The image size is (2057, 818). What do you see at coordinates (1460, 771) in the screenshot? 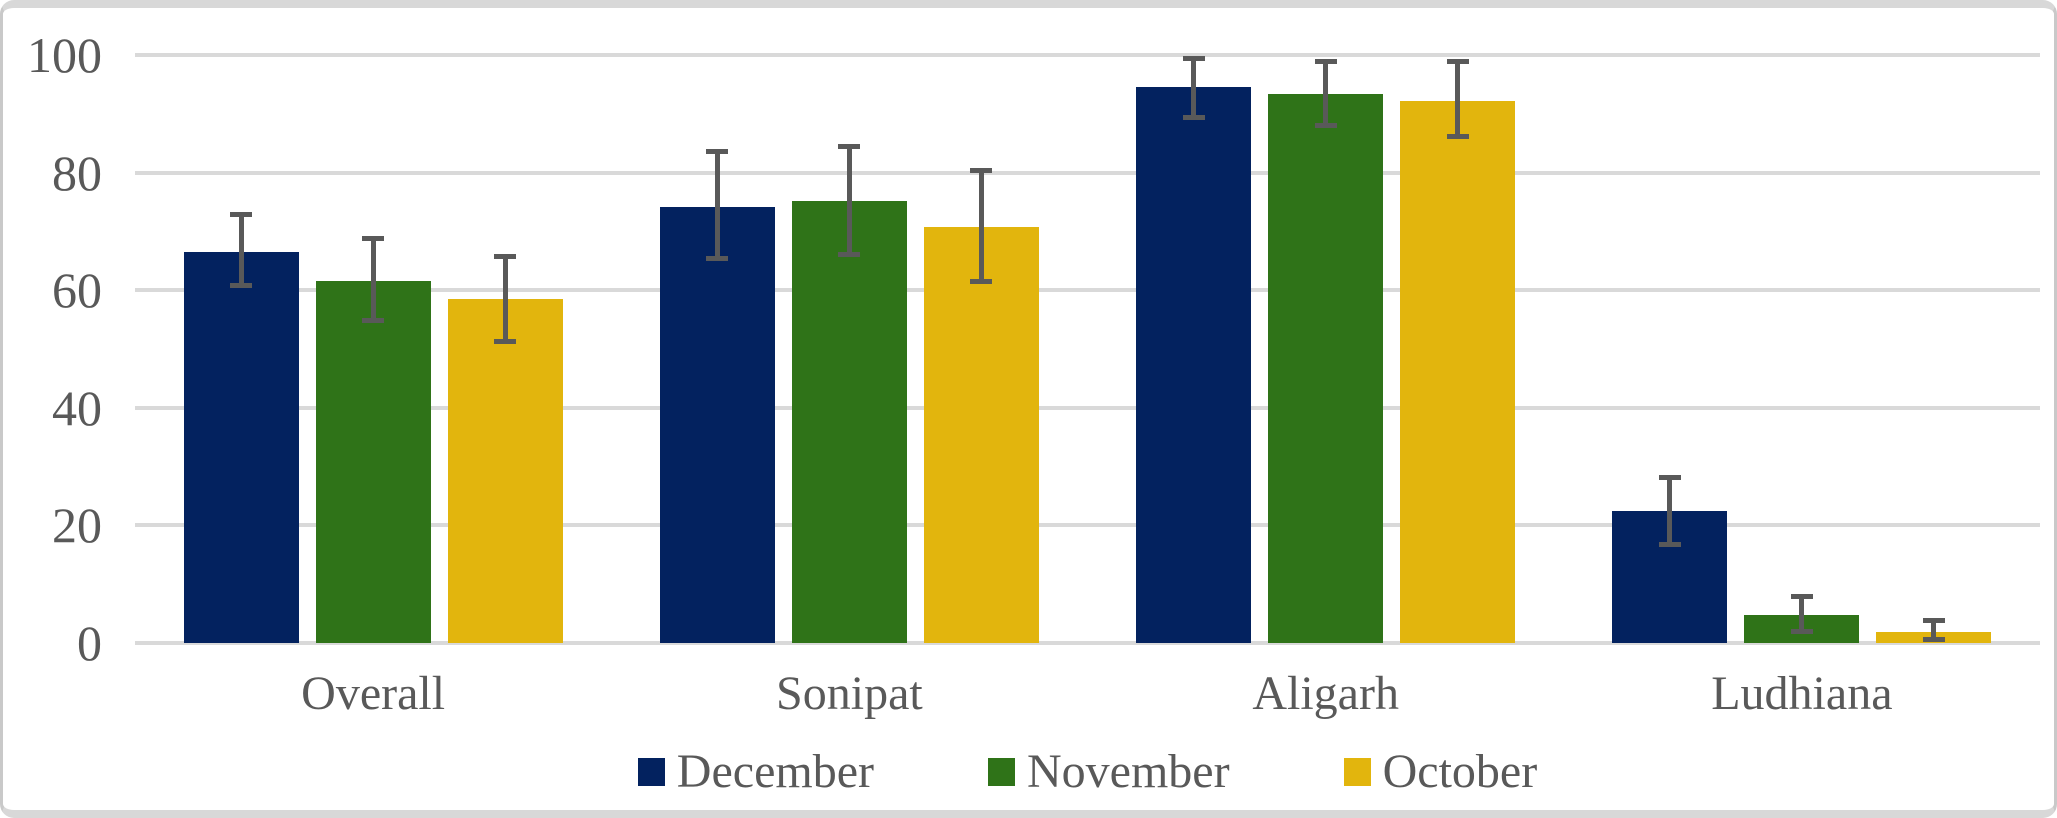
I see `legend-label-october: October` at bounding box center [1460, 771].